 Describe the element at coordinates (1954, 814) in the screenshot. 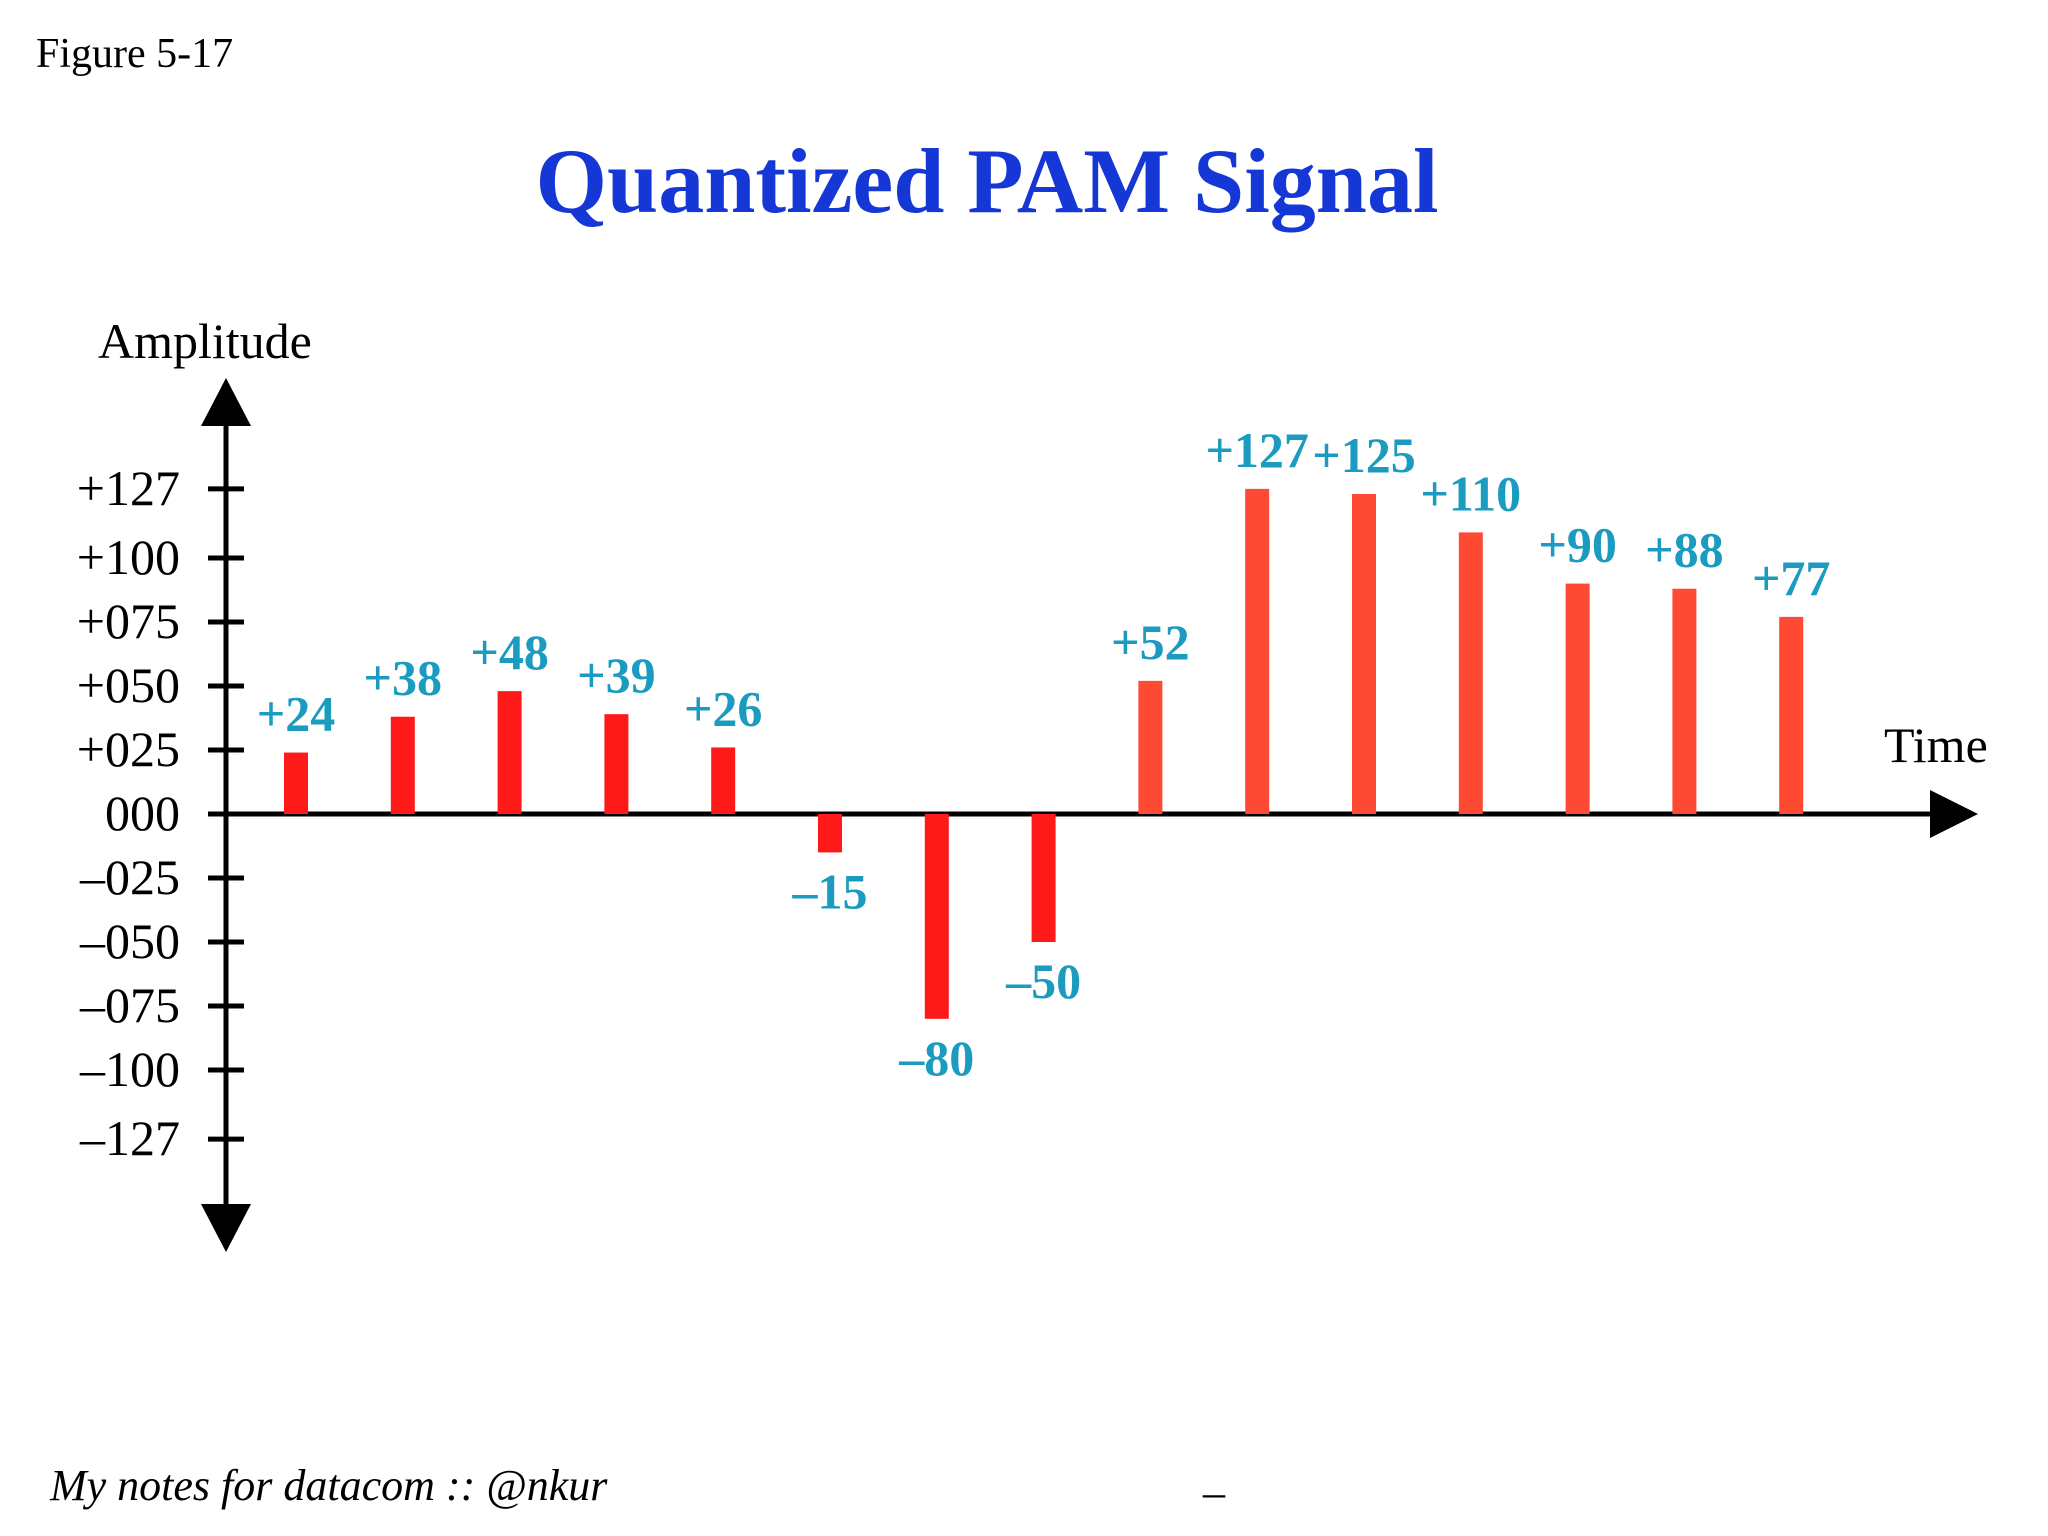

I see `x-axis-arrow` at that location.